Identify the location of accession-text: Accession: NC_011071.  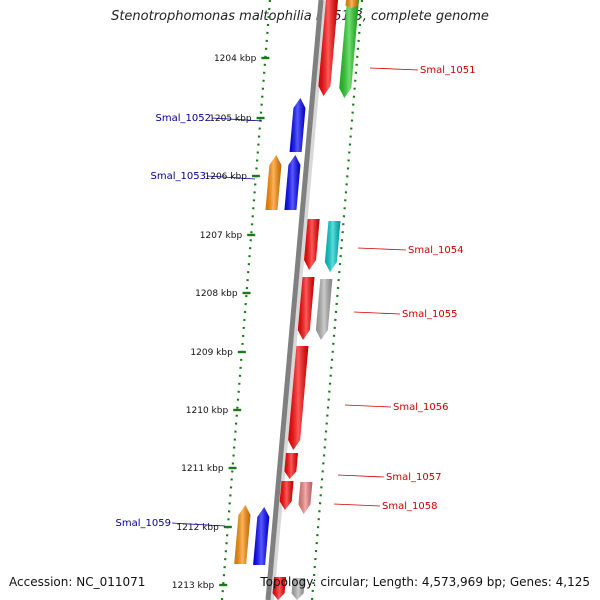
(77, 582).